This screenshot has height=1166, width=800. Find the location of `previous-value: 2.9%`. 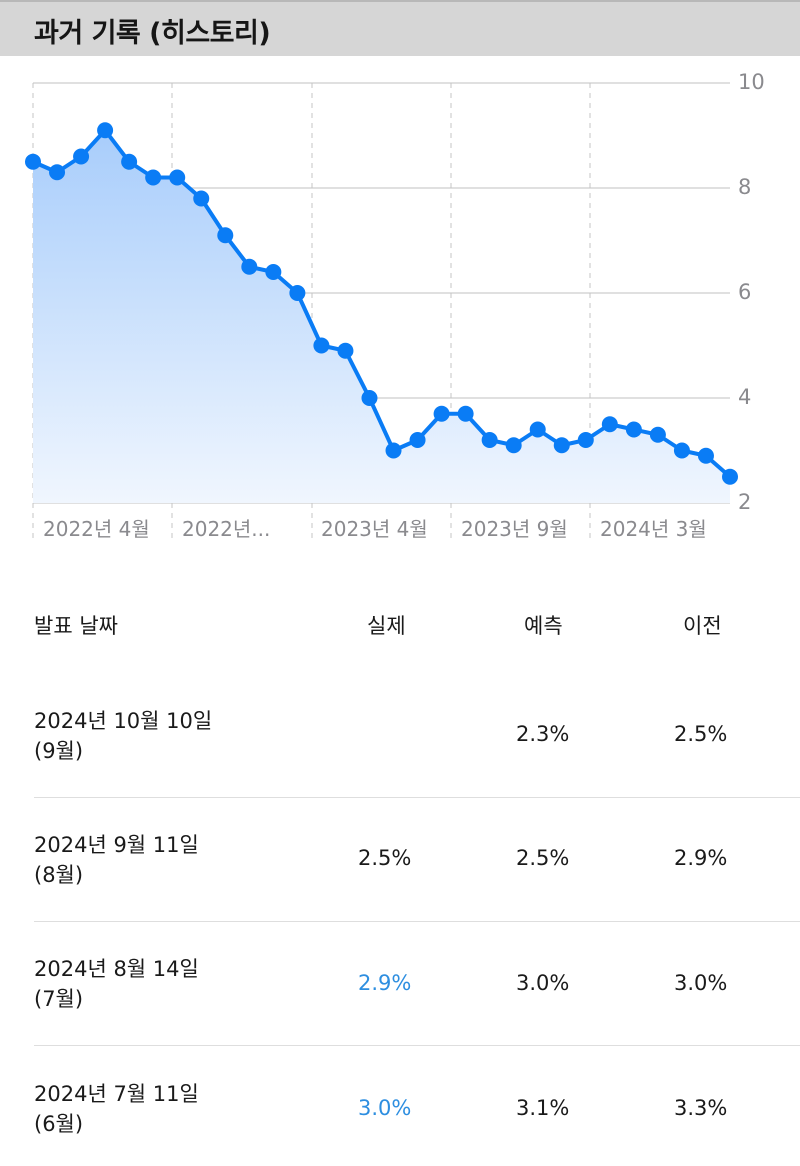

previous-value: 2.9% is located at coordinates (701, 858).